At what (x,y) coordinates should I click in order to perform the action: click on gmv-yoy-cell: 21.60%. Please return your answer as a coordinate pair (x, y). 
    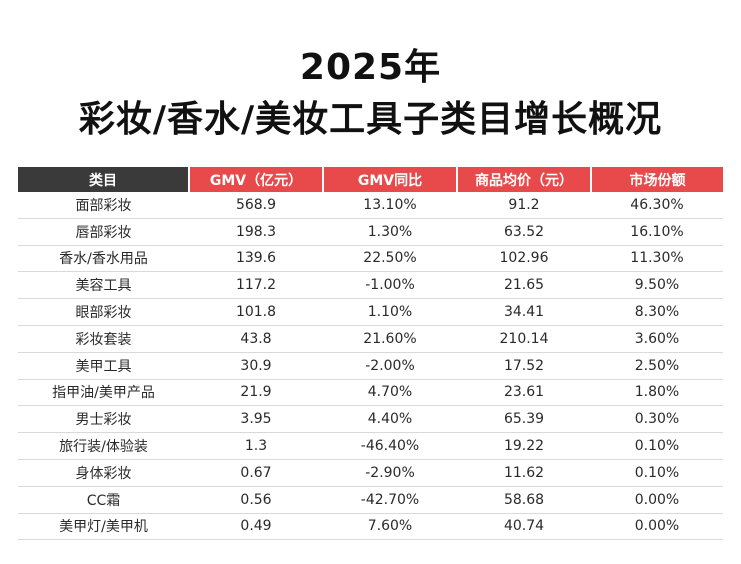
    Looking at the image, I should click on (390, 339).